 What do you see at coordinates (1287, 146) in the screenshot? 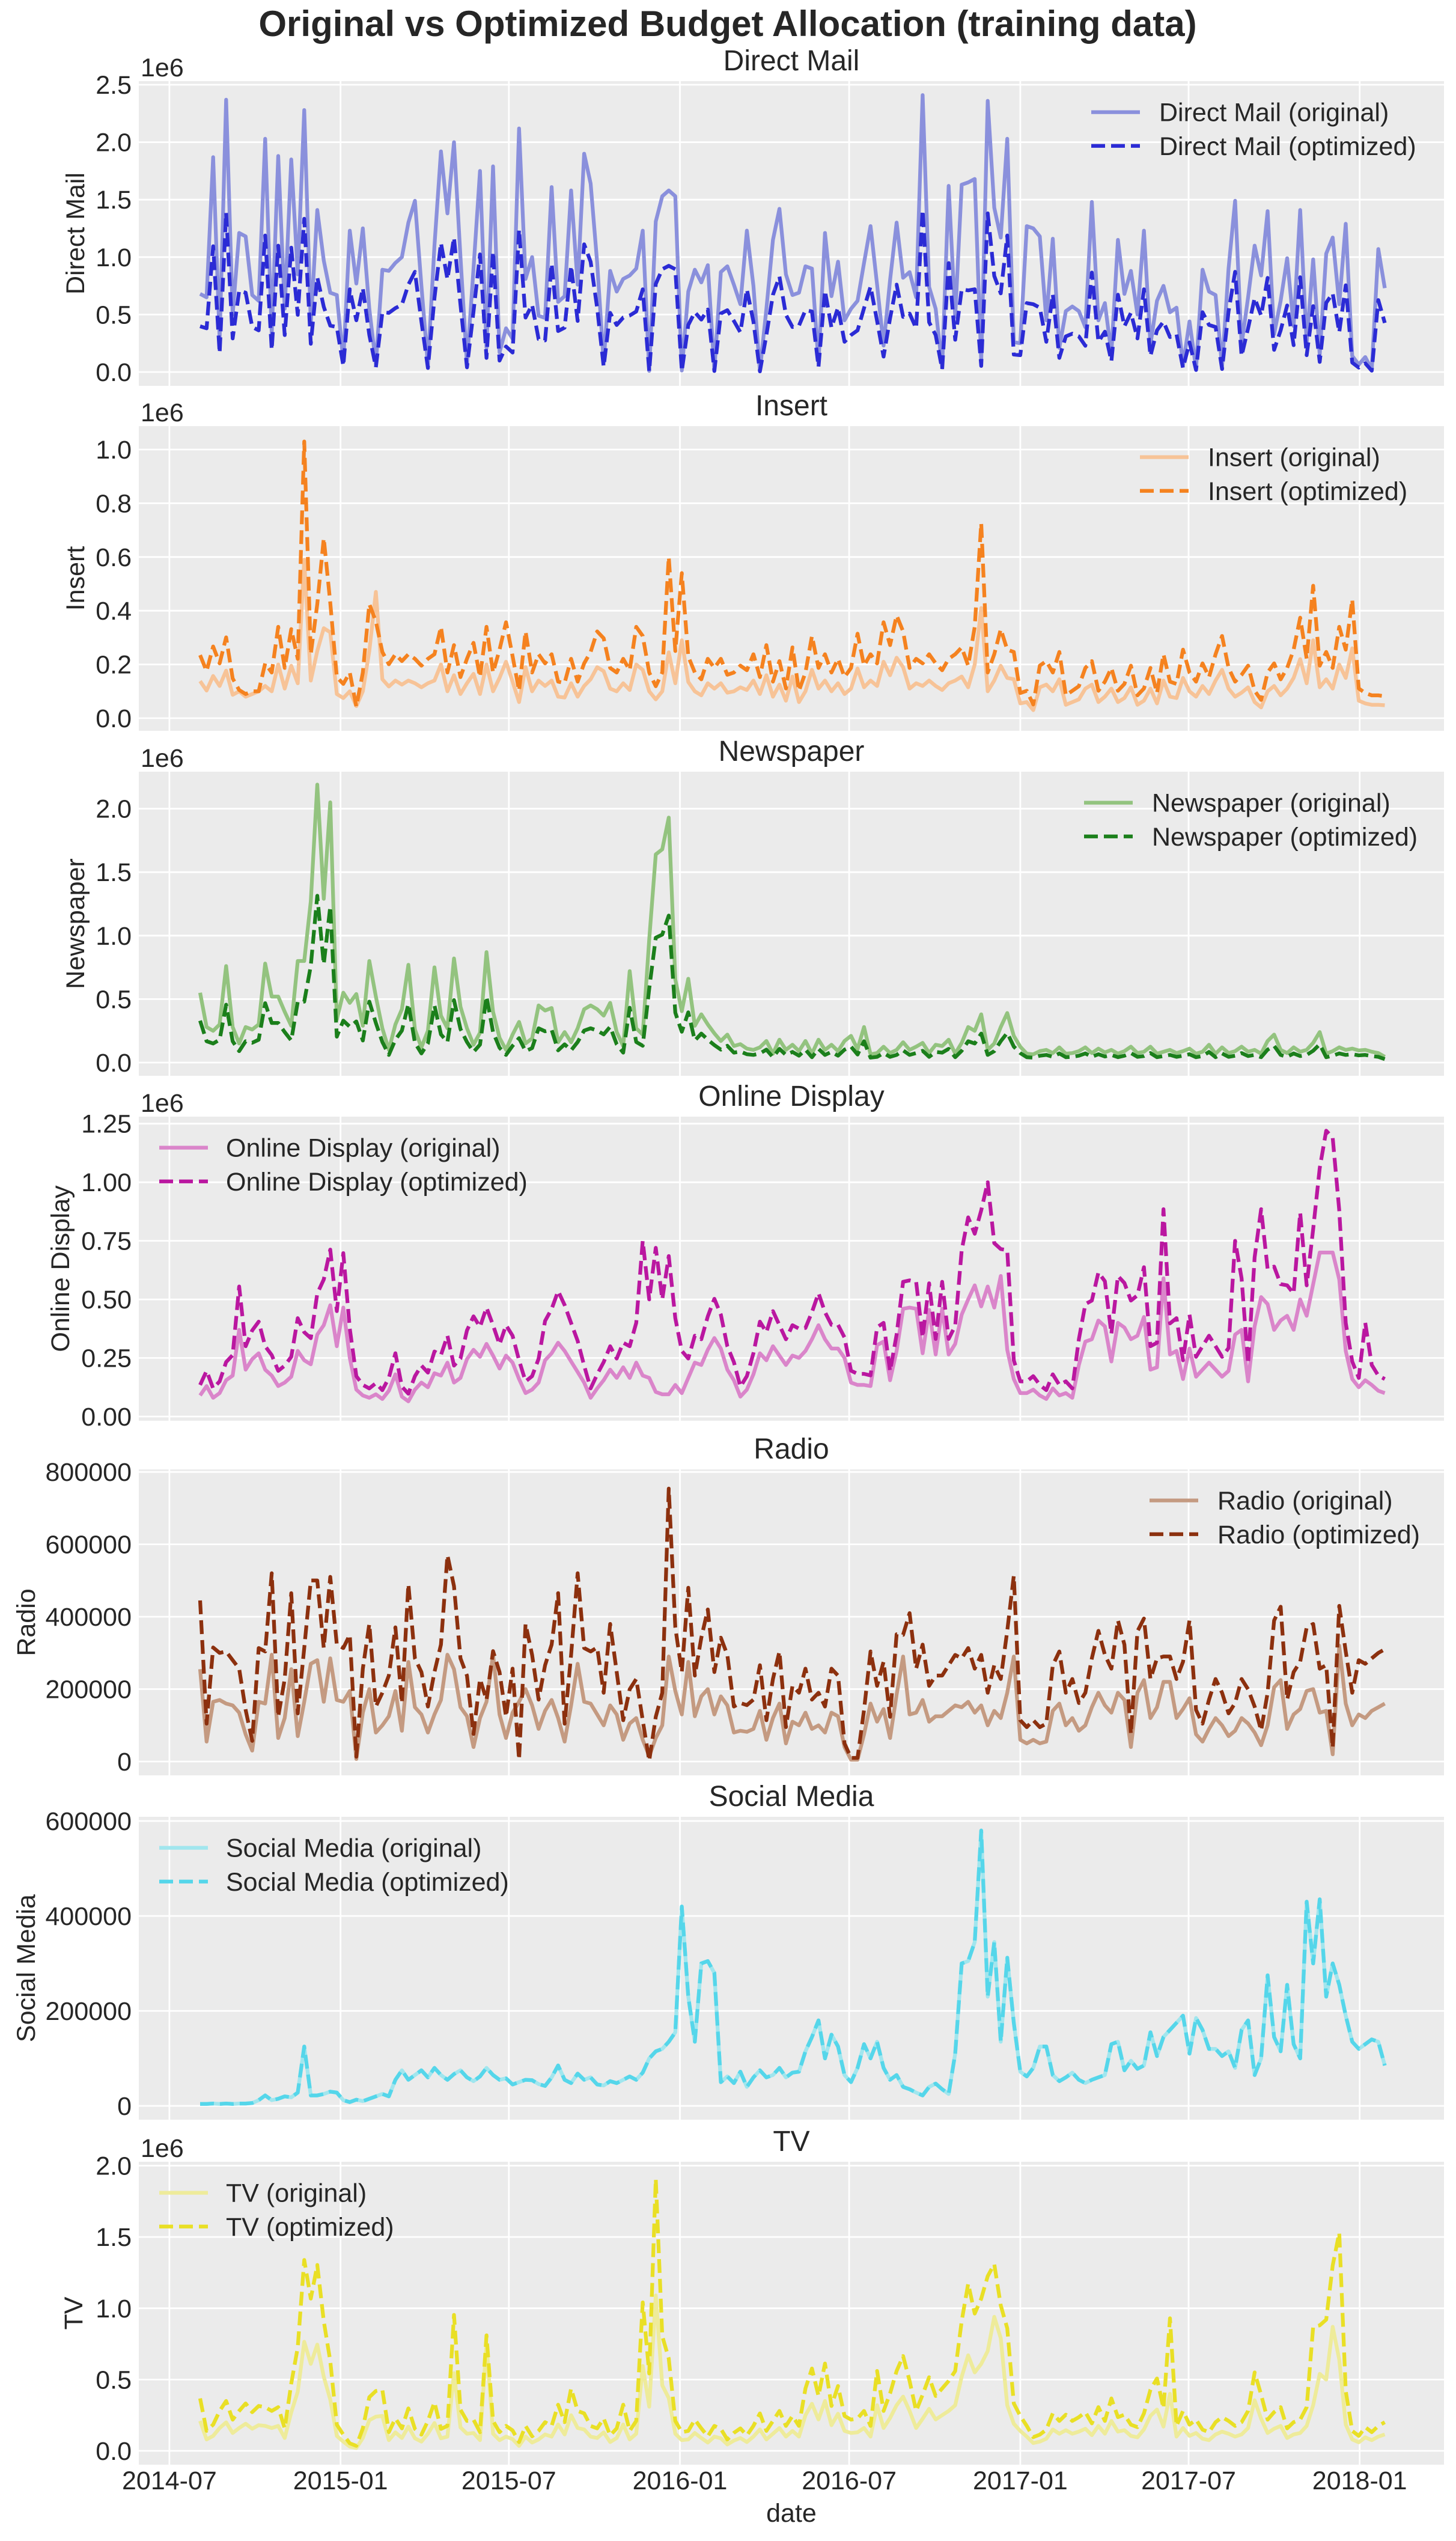
I see `svg-text: Direct Mail (optimized)` at bounding box center [1287, 146].